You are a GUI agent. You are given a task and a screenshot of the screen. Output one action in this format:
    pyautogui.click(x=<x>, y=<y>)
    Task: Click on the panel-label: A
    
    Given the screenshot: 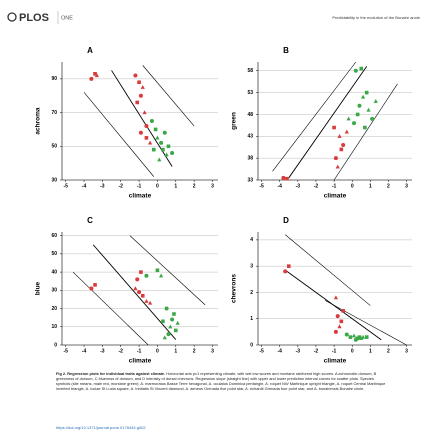 What is the action you would take?
    pyautogui.click(x=90, y=50)
    